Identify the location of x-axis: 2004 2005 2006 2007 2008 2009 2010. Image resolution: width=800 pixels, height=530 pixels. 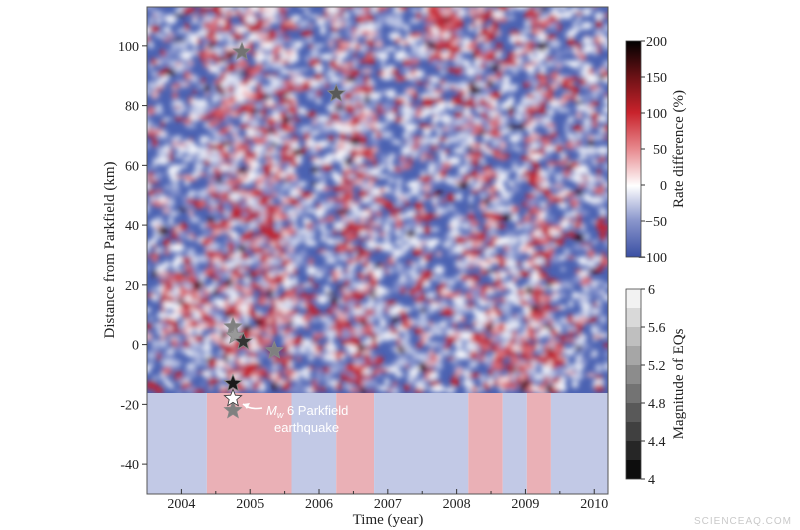
(387, 500).